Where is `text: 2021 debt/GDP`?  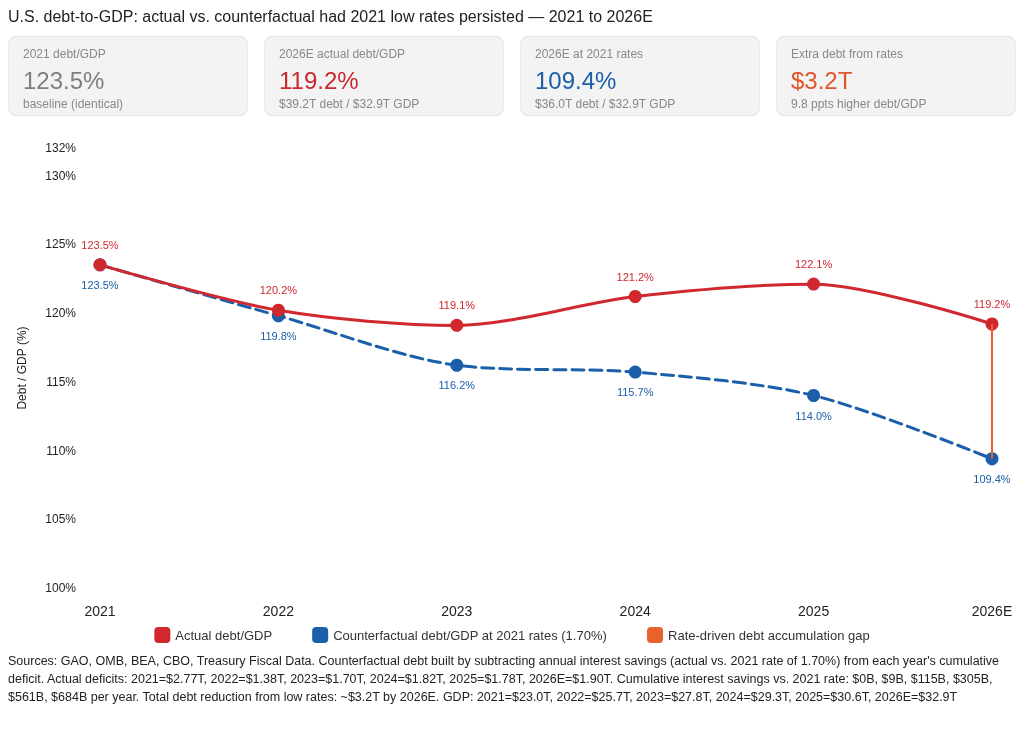
text: 2021 debt/GDP is located at coordinates (65, 54).